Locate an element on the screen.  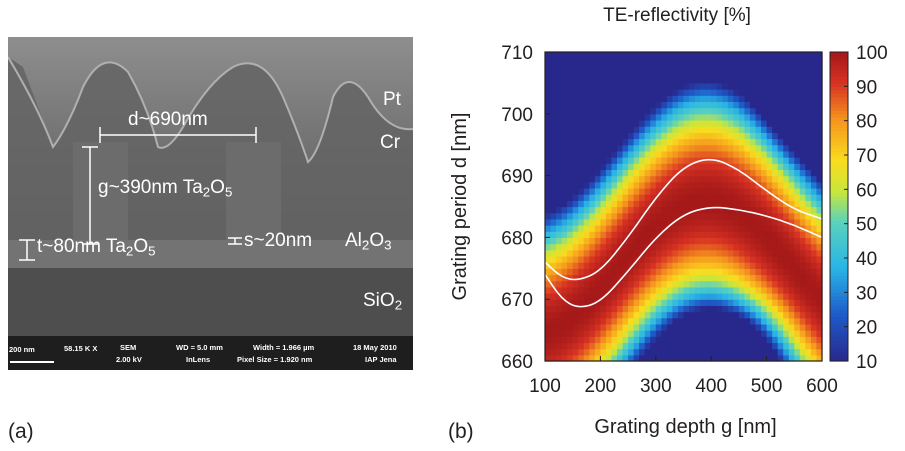
y-axis-label: Grating period d [nm] is located at coordinates (460, 207).